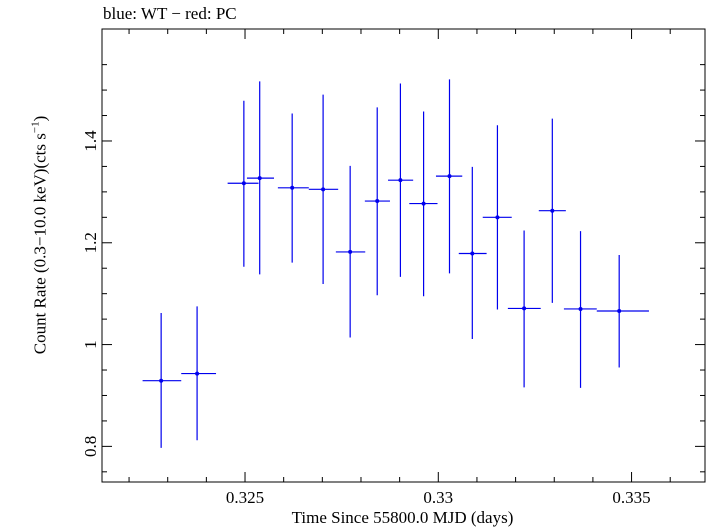 The image size is (709, 532). I want to click on y-tick-label: 1.2, so click(90, 242).